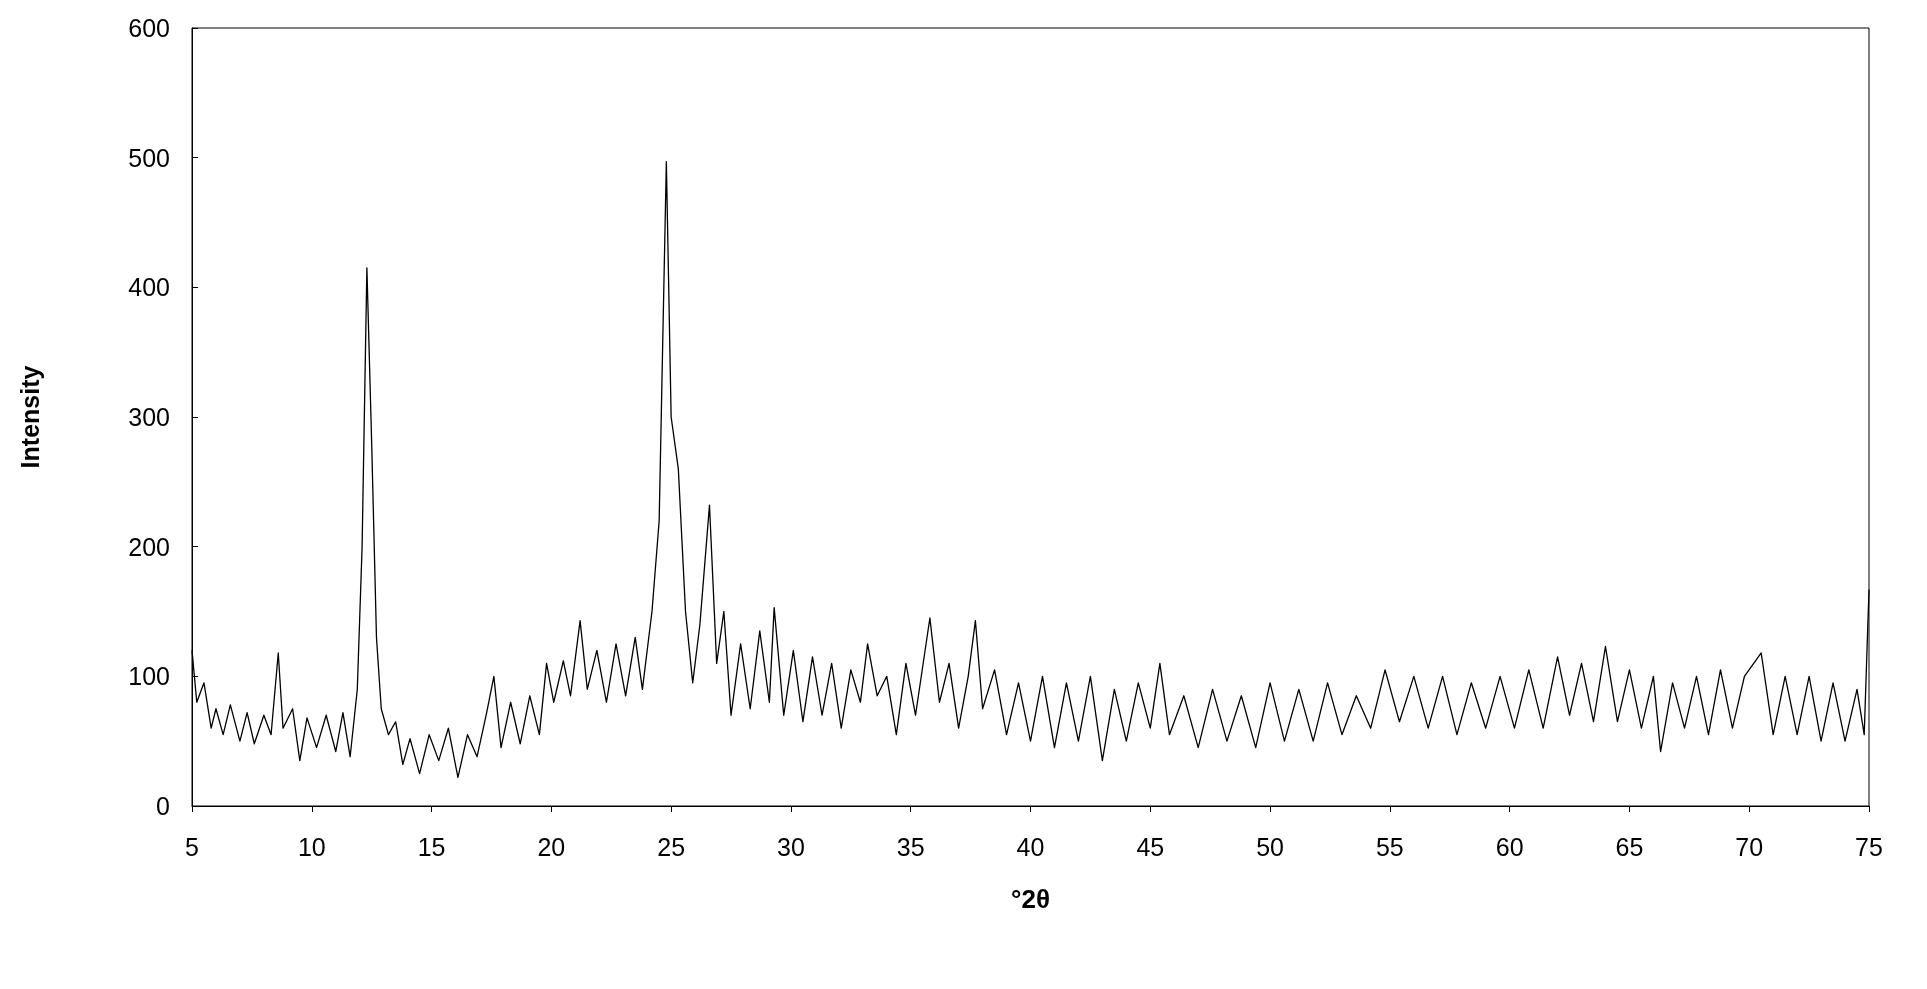 The height and width of the screenshot is (989, 1927). I want to click on y-tick-label: 200, so click(149, 546).